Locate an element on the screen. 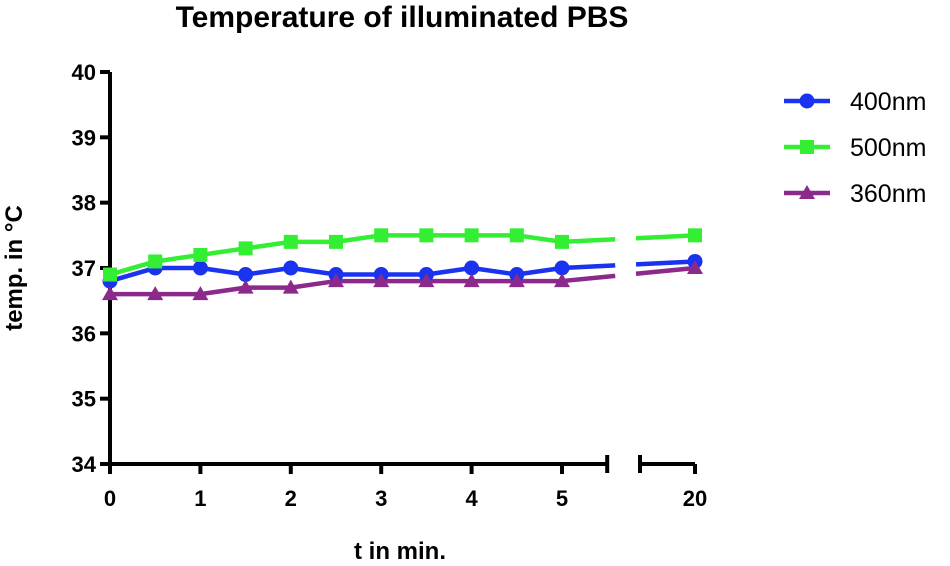  y-tick-label: 37 is located at coordinates (84, 268).